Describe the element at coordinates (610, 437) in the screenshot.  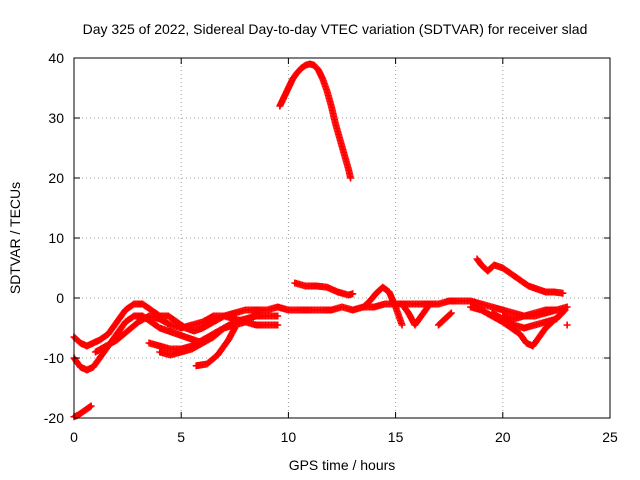
I see `x-tick-label: 25` at that location.